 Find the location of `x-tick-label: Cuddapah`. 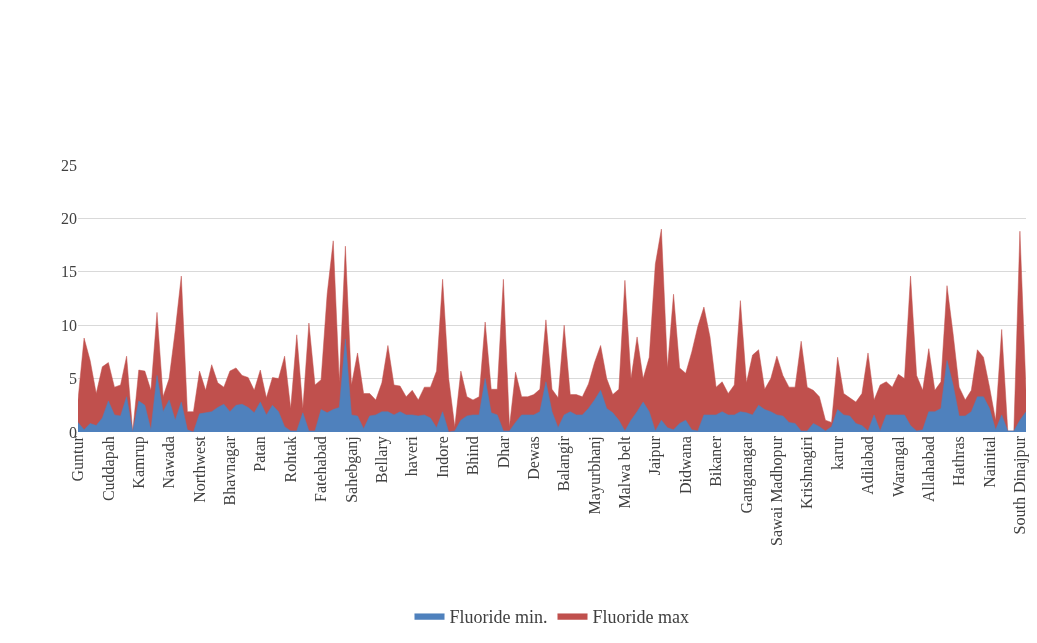

x-tick-label: Cuddapah is located at coordinates (108, 469).